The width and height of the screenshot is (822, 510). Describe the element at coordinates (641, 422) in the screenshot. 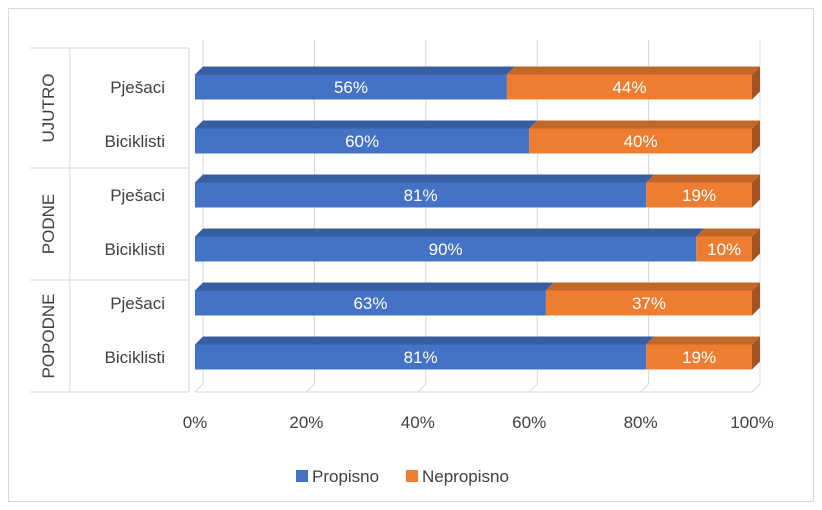

I see `x-tick-label: 80%` at that location.